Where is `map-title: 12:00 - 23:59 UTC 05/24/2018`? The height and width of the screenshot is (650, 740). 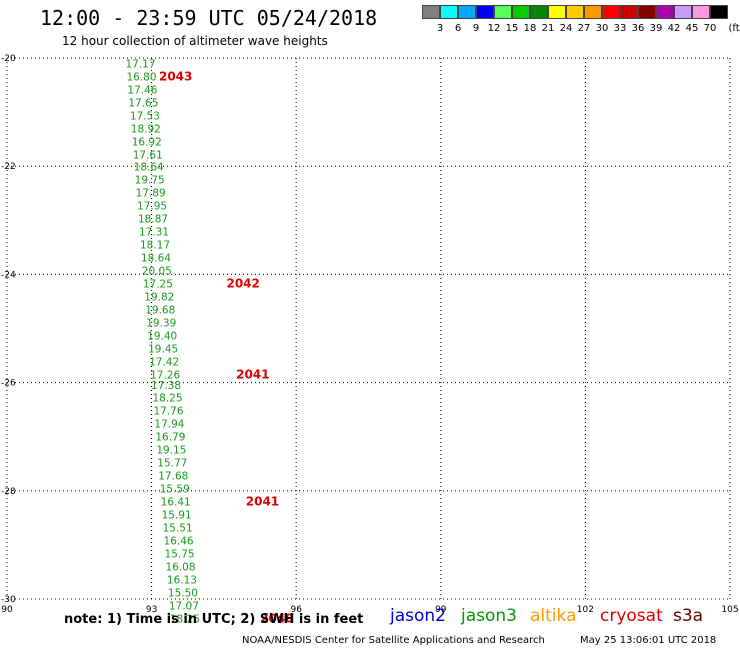 map-title: 12:00 - 23:59 UTC 05/24/2018 is located at coordinates (209, 18).